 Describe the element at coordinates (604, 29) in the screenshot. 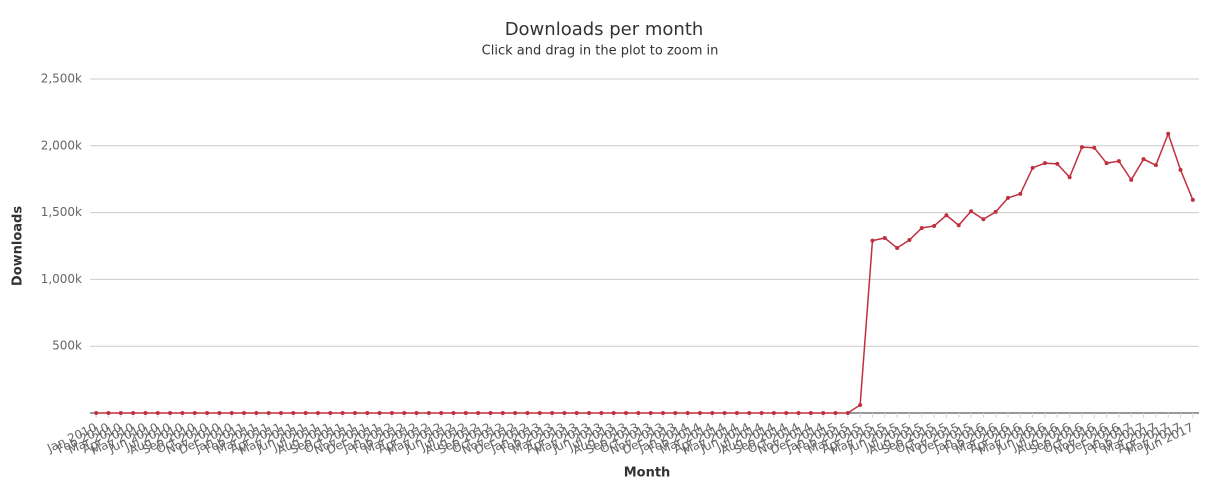

I see `chart-title: Downloads per month` at that location.